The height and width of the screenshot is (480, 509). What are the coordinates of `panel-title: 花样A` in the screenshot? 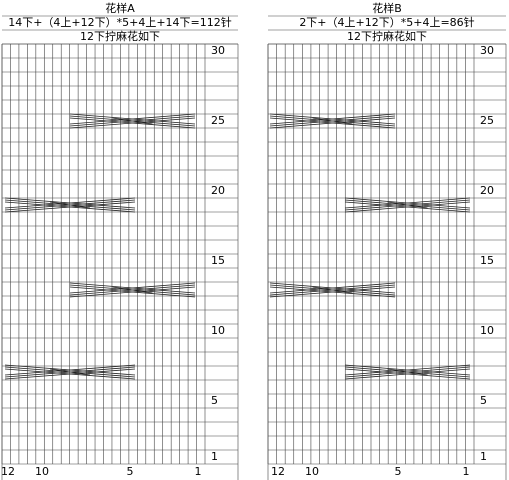 It's located at (120, 8).